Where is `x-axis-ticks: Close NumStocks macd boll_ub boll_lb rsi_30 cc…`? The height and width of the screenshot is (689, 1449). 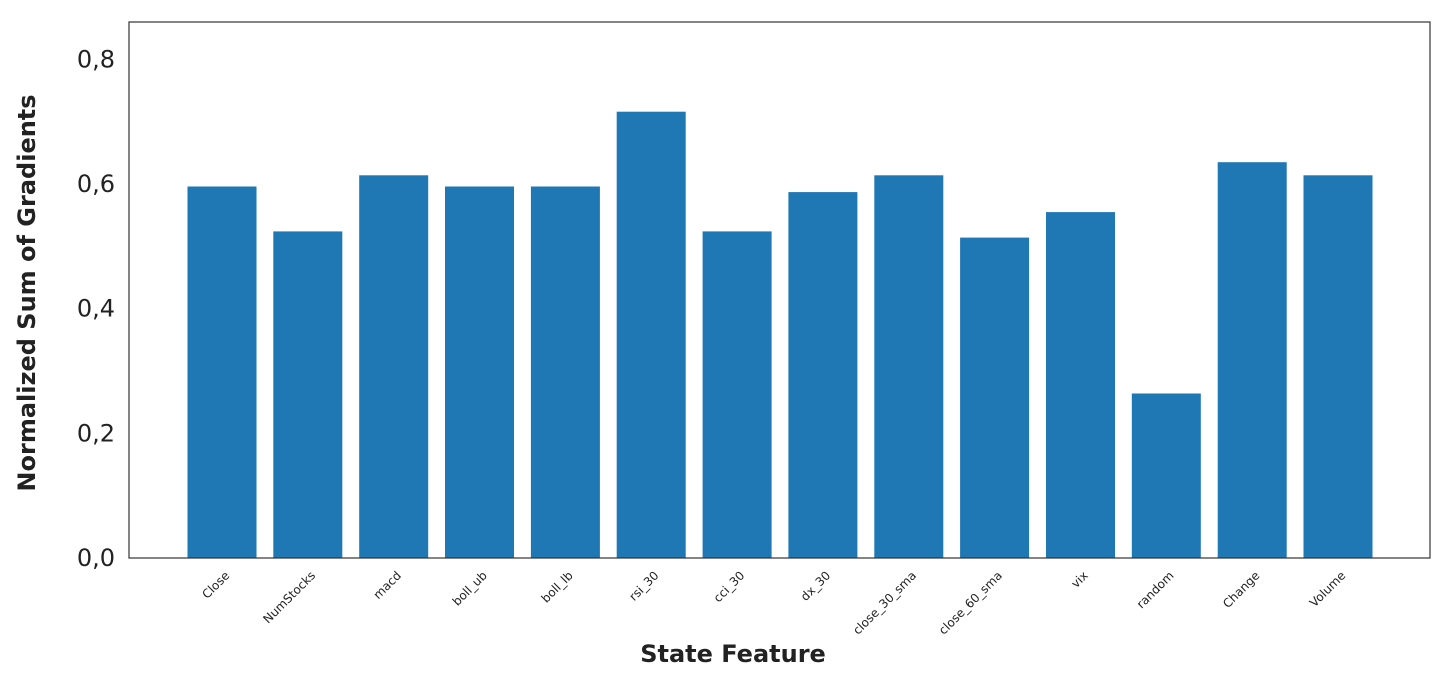 x-axis-ticks: Close NumStocks macd boll_ub boll_lb rsi_30 cc… is located at coordinates (773, 602).